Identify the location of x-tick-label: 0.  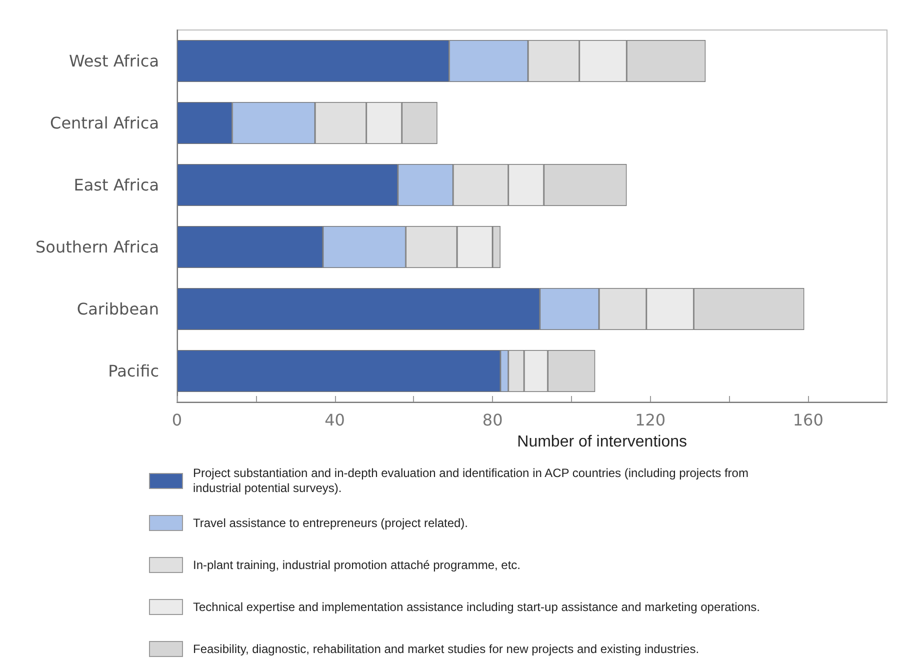
(177, 420).